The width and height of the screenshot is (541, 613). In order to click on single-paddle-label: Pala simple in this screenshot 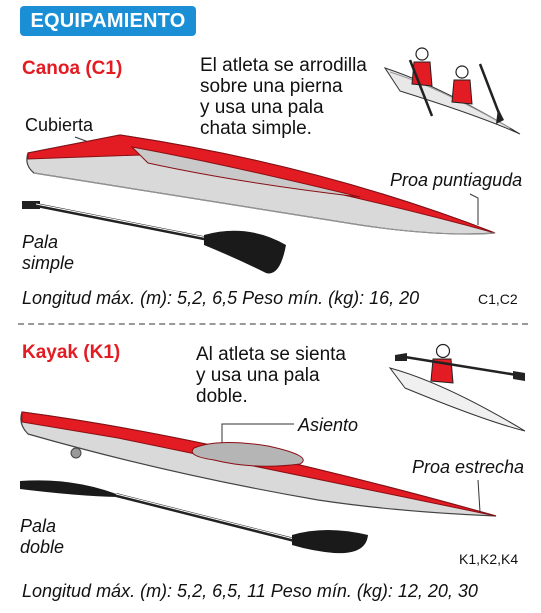, I will do `click(48, 253)`.